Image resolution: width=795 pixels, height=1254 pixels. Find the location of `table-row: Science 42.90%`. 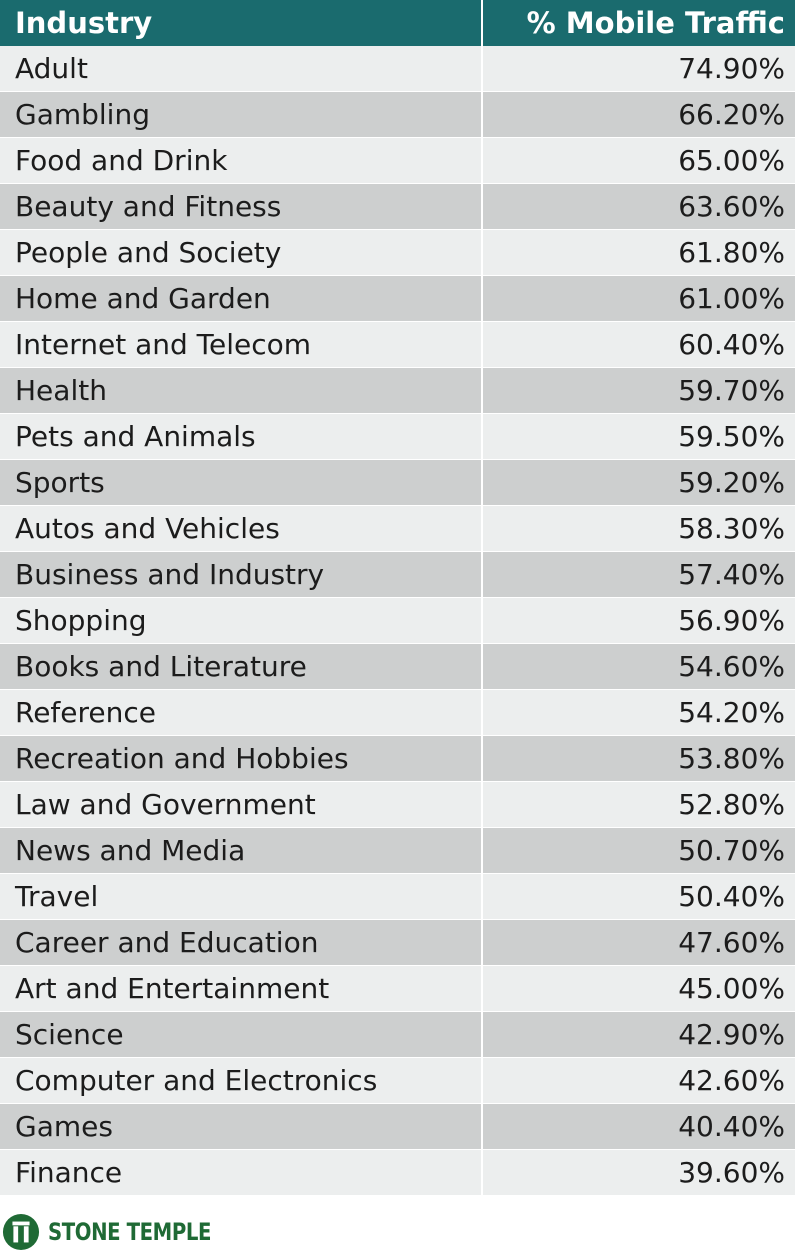

table-row: Science 42.90% is located at coordinates (397, 1035).